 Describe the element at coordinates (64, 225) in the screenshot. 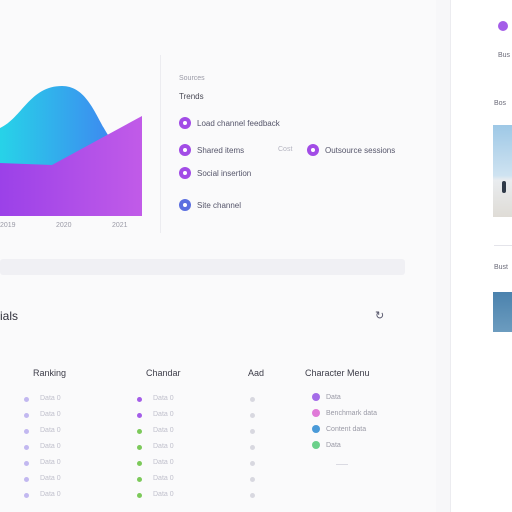

I see `x-tick-label: 2020` at that location.